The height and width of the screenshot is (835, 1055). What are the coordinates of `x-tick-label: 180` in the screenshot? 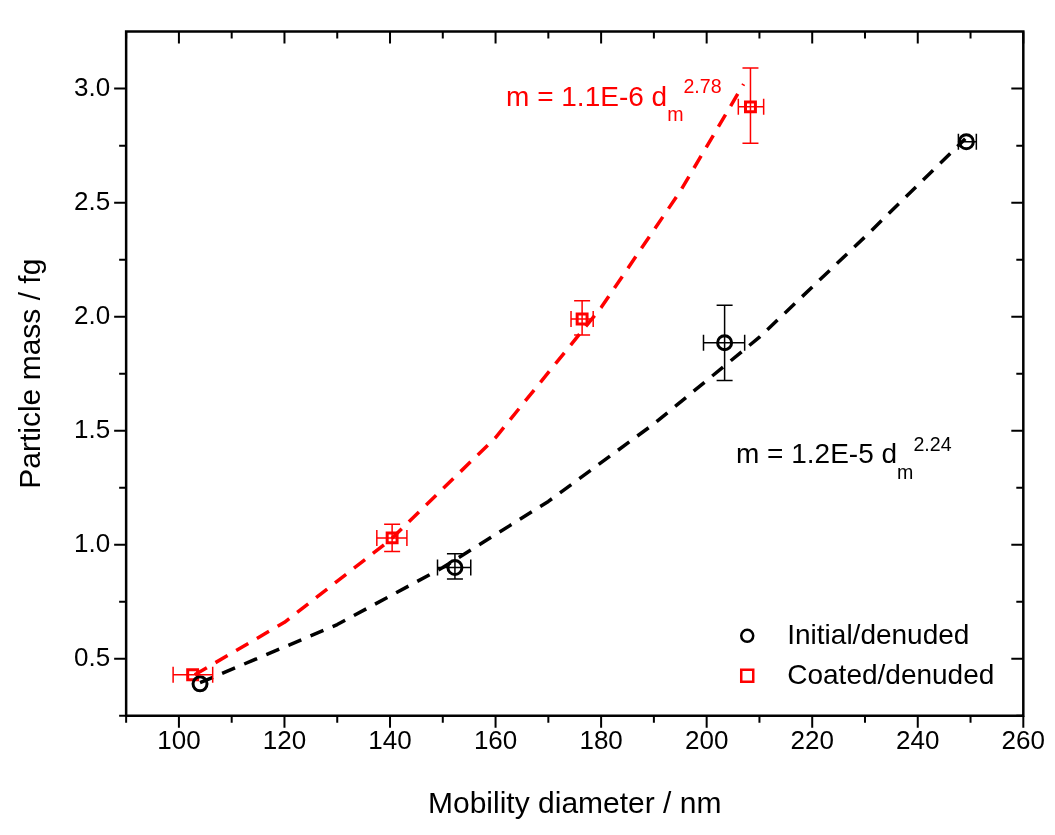 It's located at (601, 739).